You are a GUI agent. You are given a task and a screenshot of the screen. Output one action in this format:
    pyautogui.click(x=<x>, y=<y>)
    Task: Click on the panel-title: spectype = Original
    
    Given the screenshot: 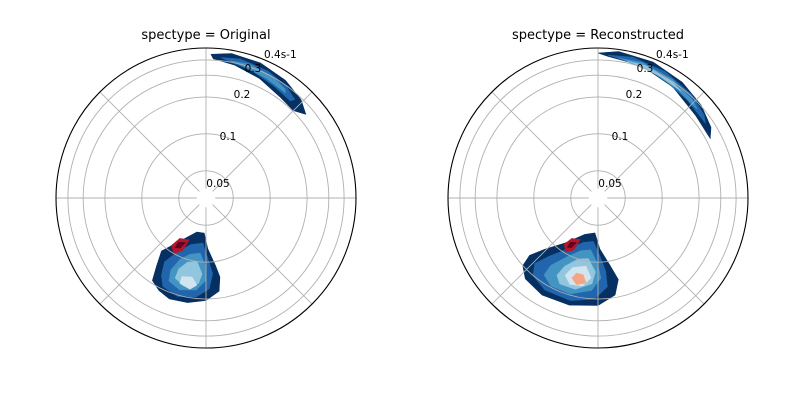 What is the action you would take?
    pyautogui.click(x=205, y=35)
    